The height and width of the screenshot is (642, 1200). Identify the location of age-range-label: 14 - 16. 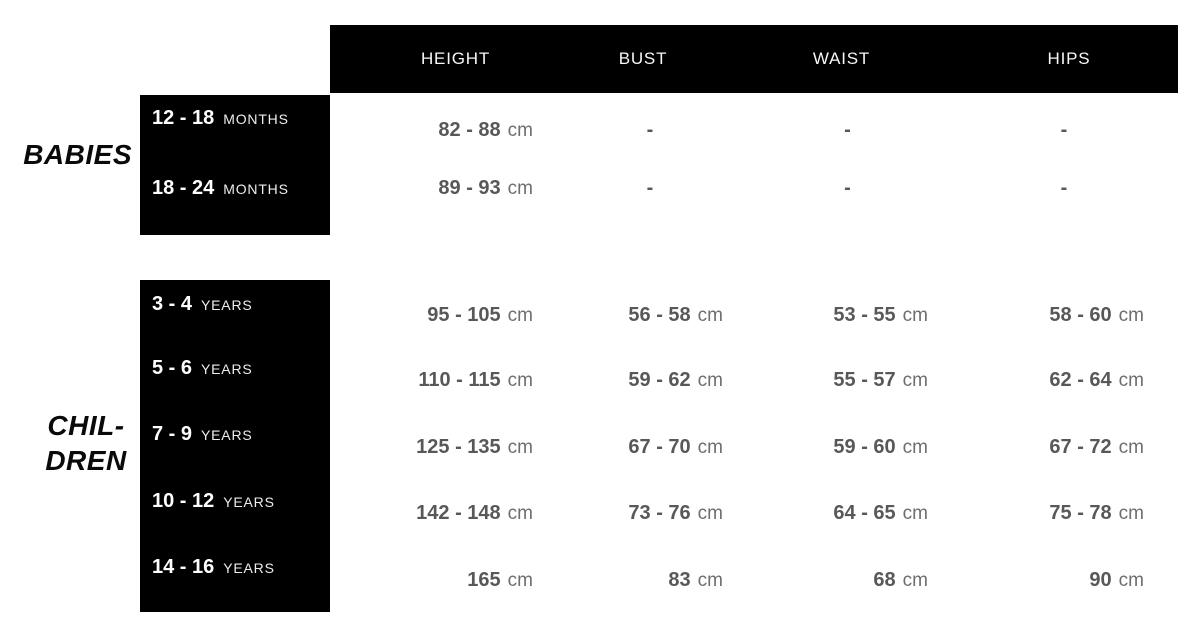
(183, 567).